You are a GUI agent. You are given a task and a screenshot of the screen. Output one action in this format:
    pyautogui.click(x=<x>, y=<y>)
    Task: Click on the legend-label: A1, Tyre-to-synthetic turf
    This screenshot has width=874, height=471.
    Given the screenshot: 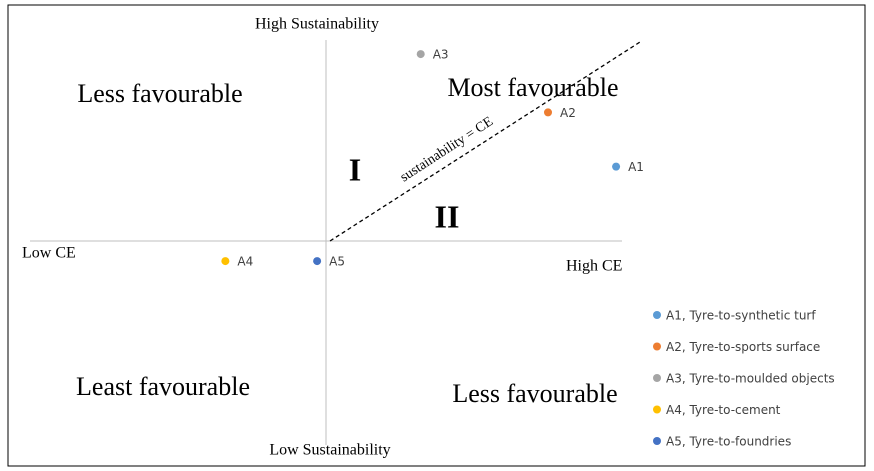 What is the action you would take?
    pyautogui.click(x=741, y=316)
    